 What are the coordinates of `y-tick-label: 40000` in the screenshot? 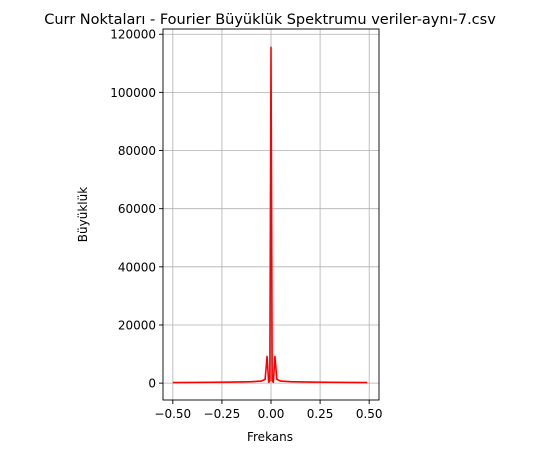 It's located at (137, 267).